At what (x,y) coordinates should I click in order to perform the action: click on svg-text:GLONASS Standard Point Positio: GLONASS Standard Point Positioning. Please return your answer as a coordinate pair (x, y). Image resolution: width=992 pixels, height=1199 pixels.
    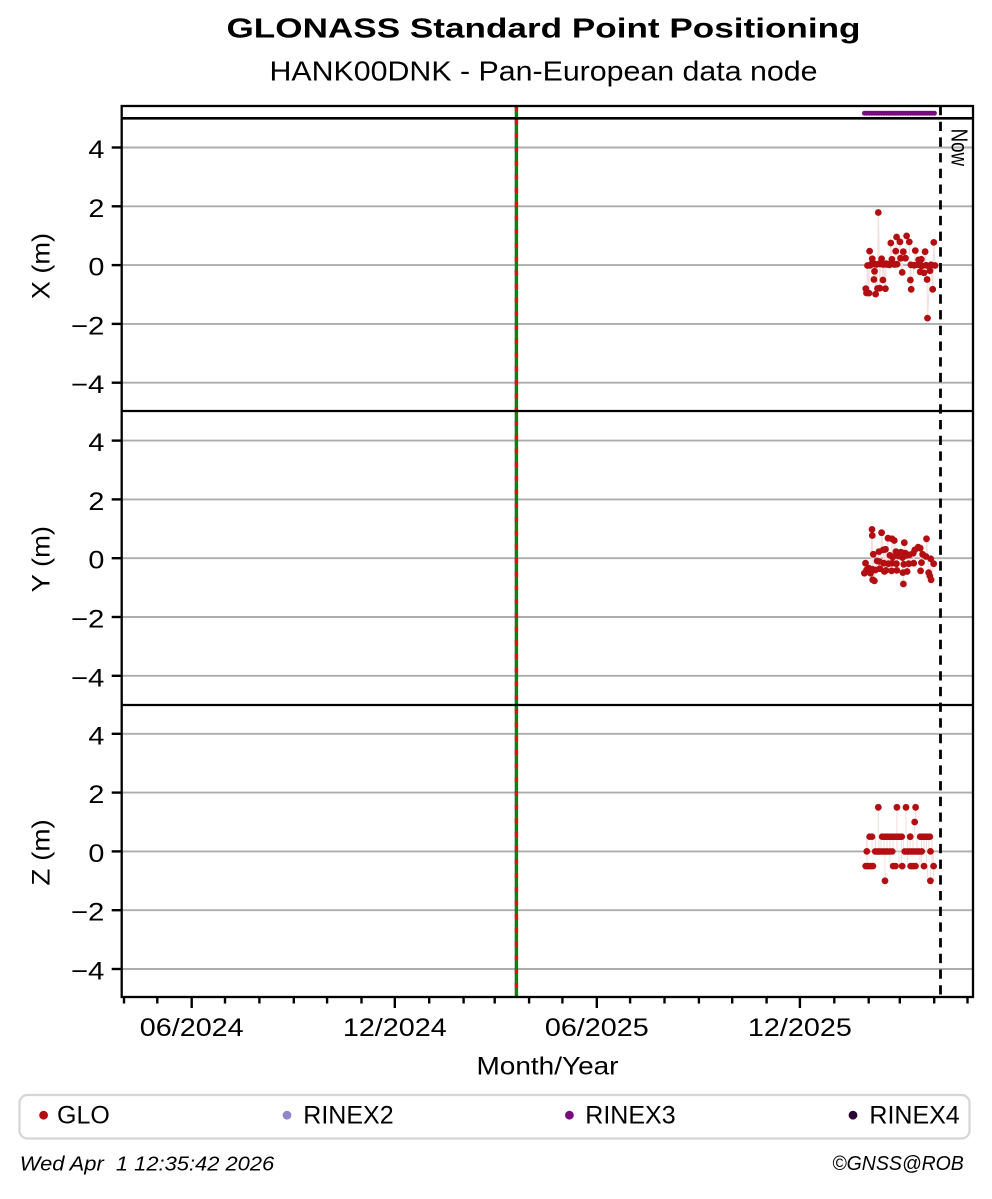
    Looking at the image, I should click on (544, 28).